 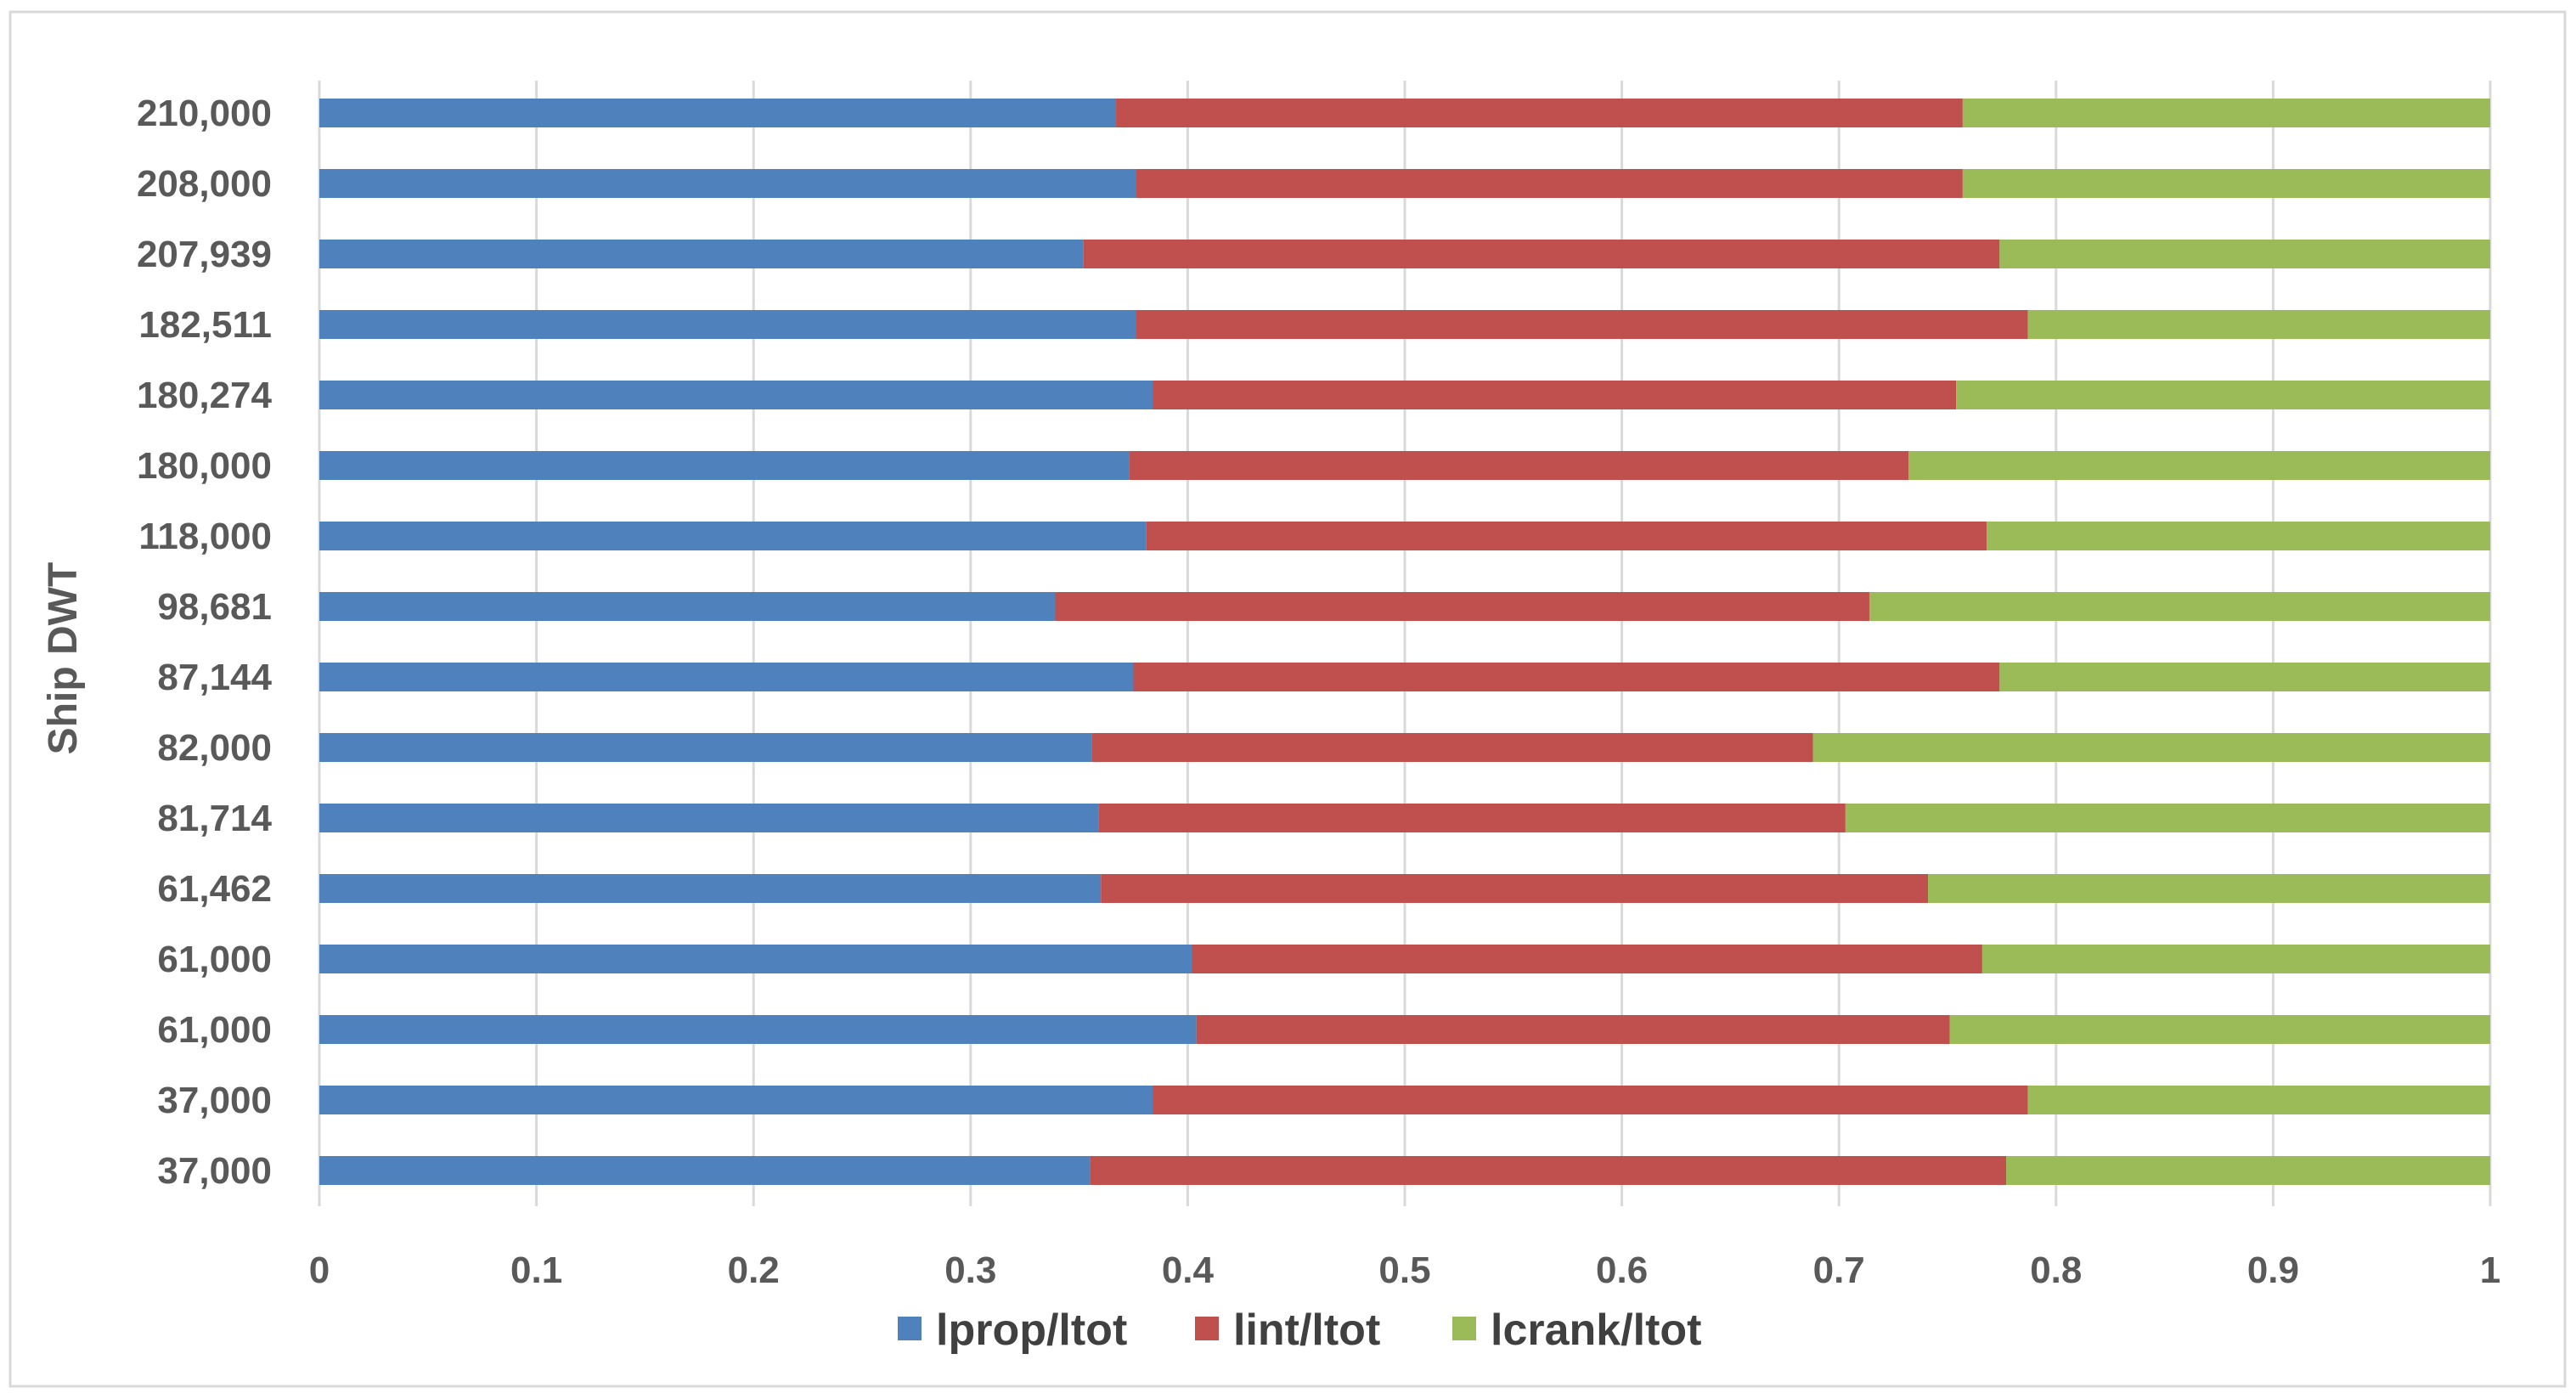 What do you see at coordinates (970, 1271) in the screenshot?
I see `x-tick-label: 0.3` at bounding box center [970, 1271].